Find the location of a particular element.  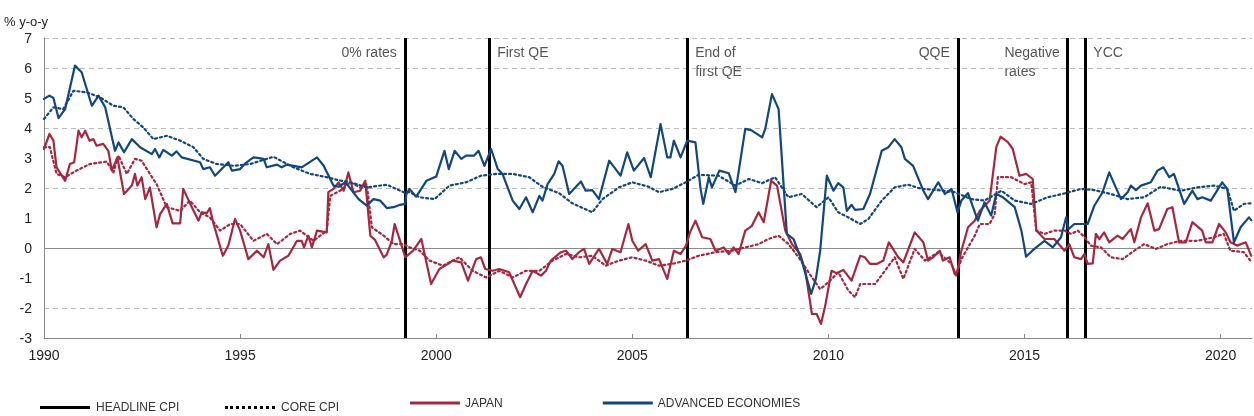

legend-label: ADVANCED ECONOMIES is located at coordinates (729, 403).